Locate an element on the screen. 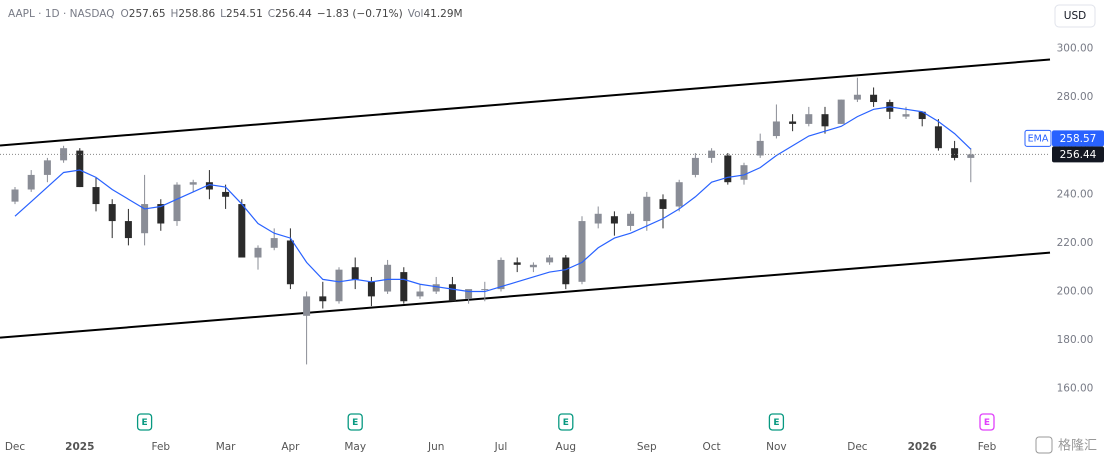 The height and width of the screenshot is (462, 1111). label: L is located at coordinates (223, 14).